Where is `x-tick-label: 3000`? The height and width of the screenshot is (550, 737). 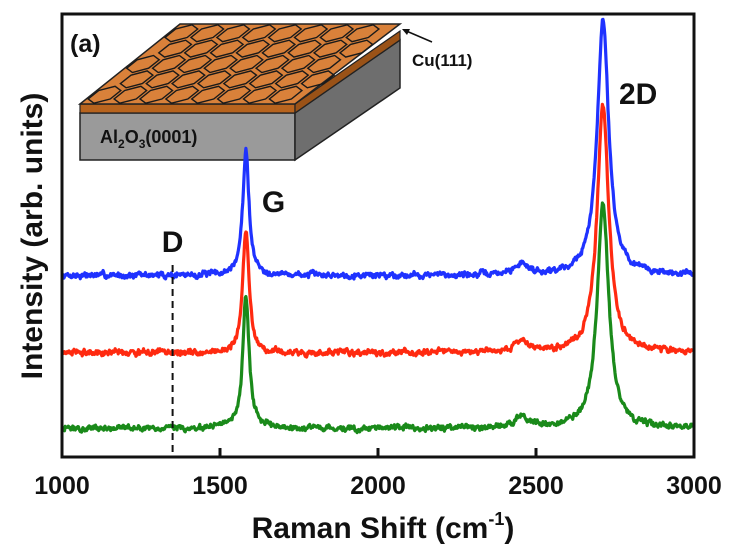 x-tick-label: 3000 is located at coordinates (694, 486).